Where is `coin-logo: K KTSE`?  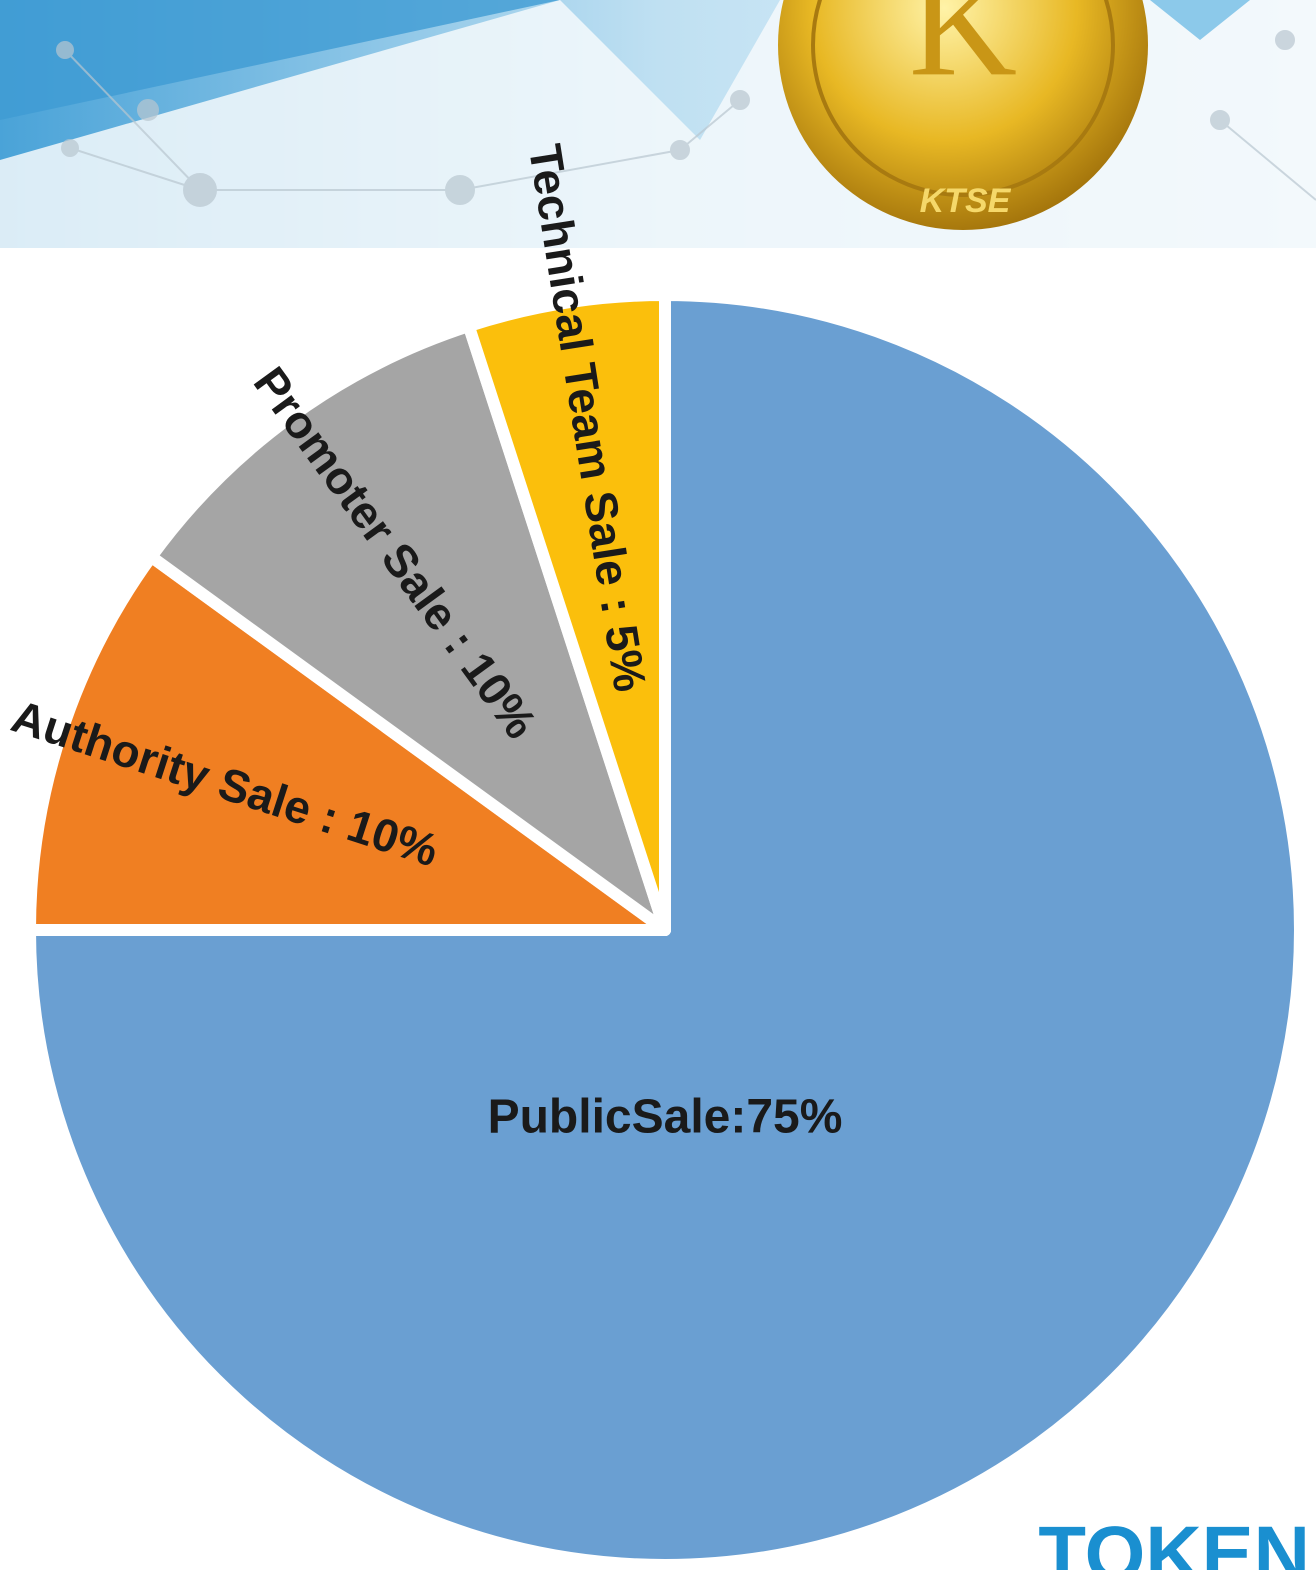 coin-logo: K KTSE is located at coordinates (963, 115).